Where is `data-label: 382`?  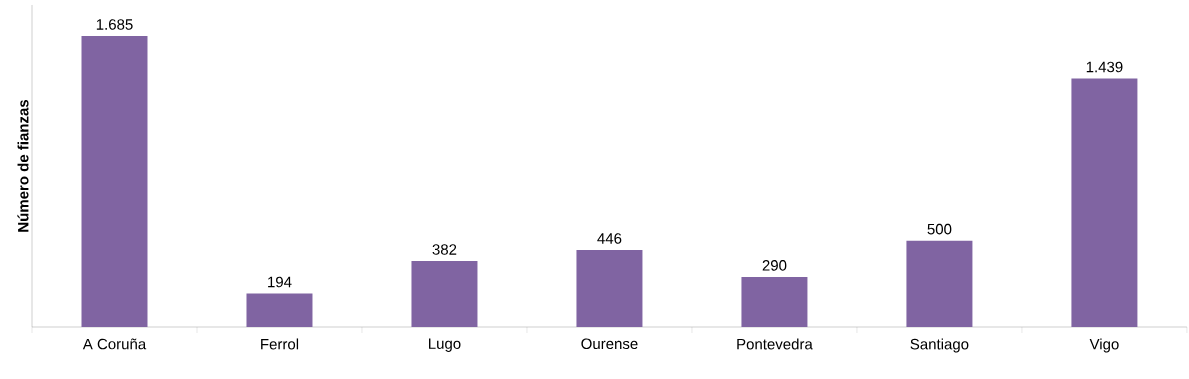 data-label: 382 is located at coordinates (444, 249).